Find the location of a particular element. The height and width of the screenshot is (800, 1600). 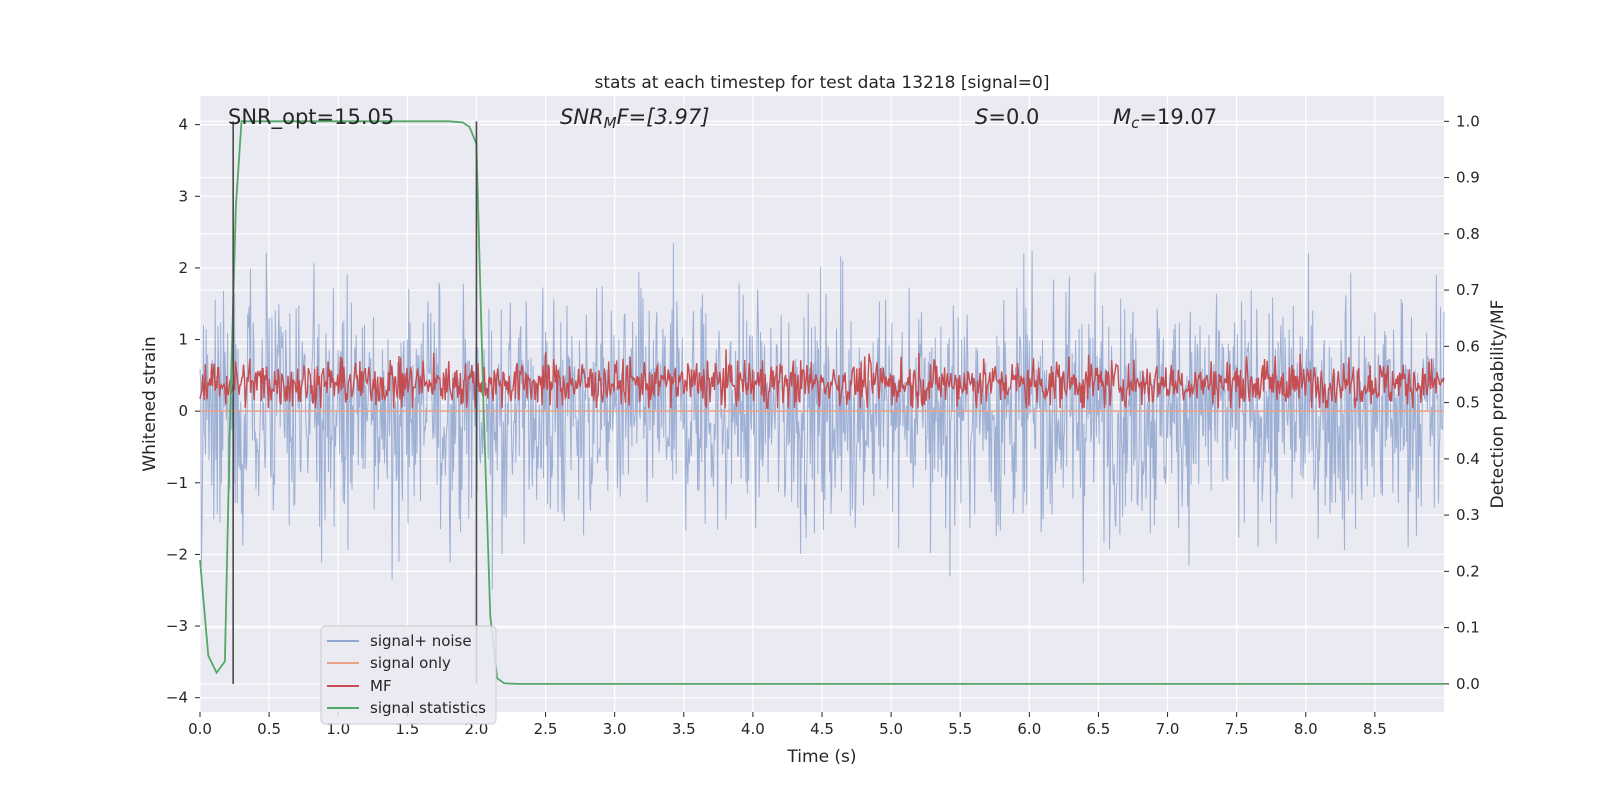

x-tick-label: 6.5 is located at coordinates (1099, 729).